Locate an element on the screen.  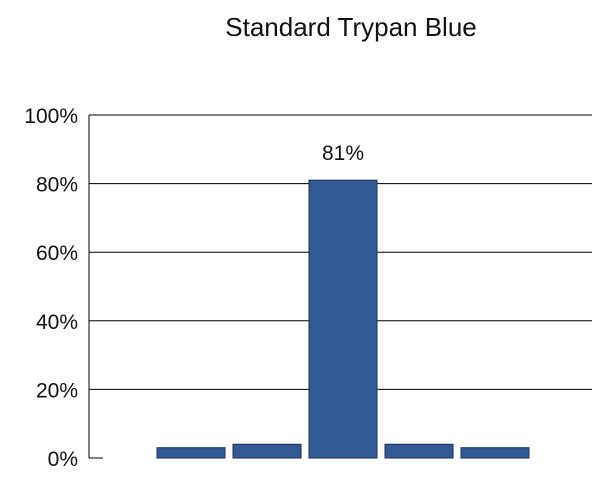
bar-value-label: 81% is located at coordinates (343, 153).